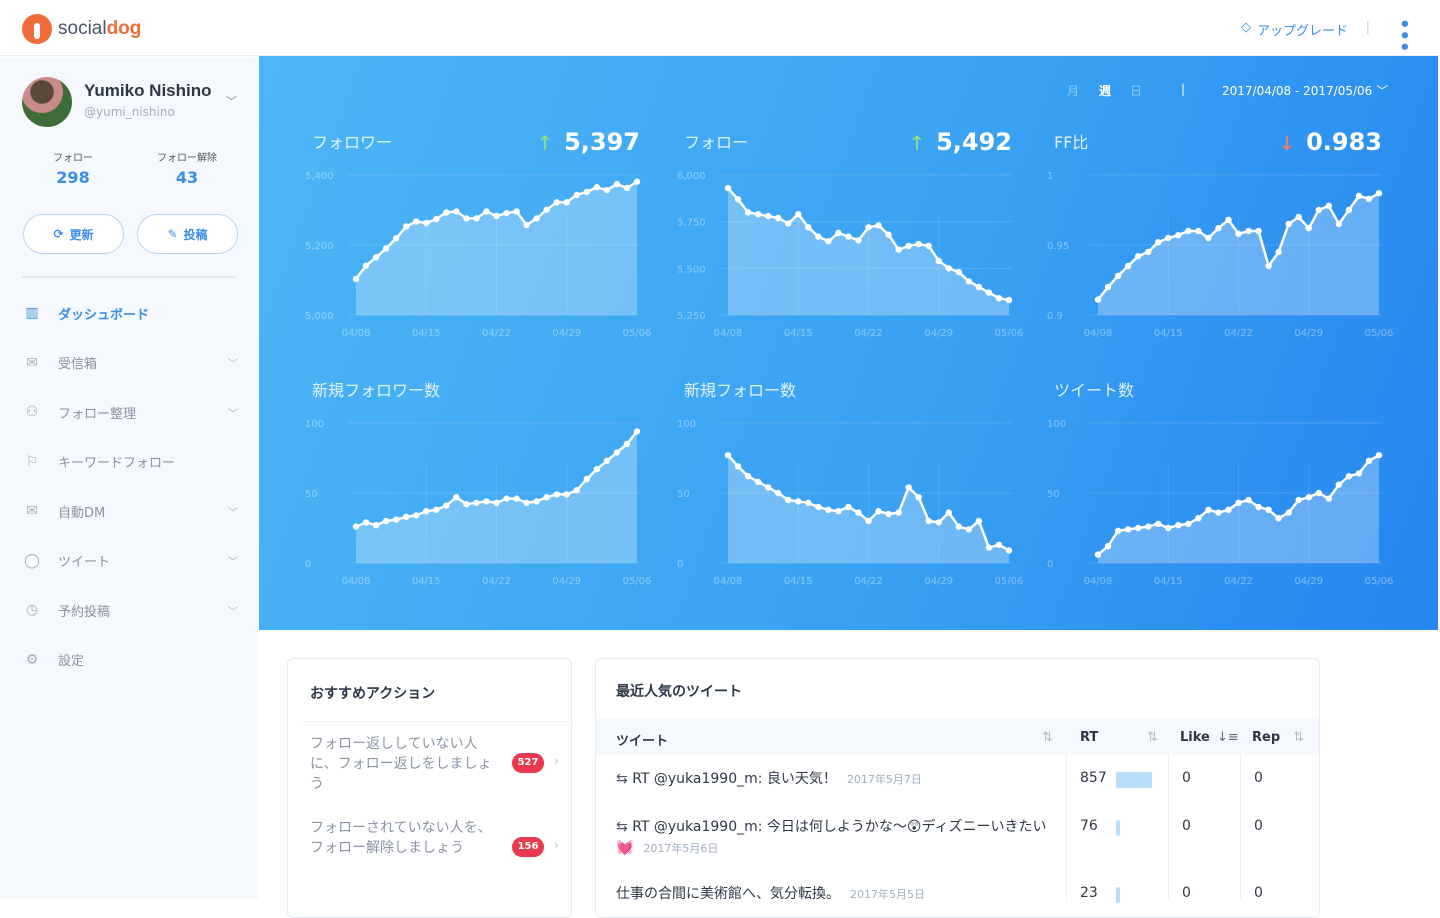 The height and width of the screenshot is (918, 1440). What do you see at coordinates (129, 363) in the screenshot?
I see `sidebar-item: ✉ 受信箱 ﹀` at bounding box center [129, 363].